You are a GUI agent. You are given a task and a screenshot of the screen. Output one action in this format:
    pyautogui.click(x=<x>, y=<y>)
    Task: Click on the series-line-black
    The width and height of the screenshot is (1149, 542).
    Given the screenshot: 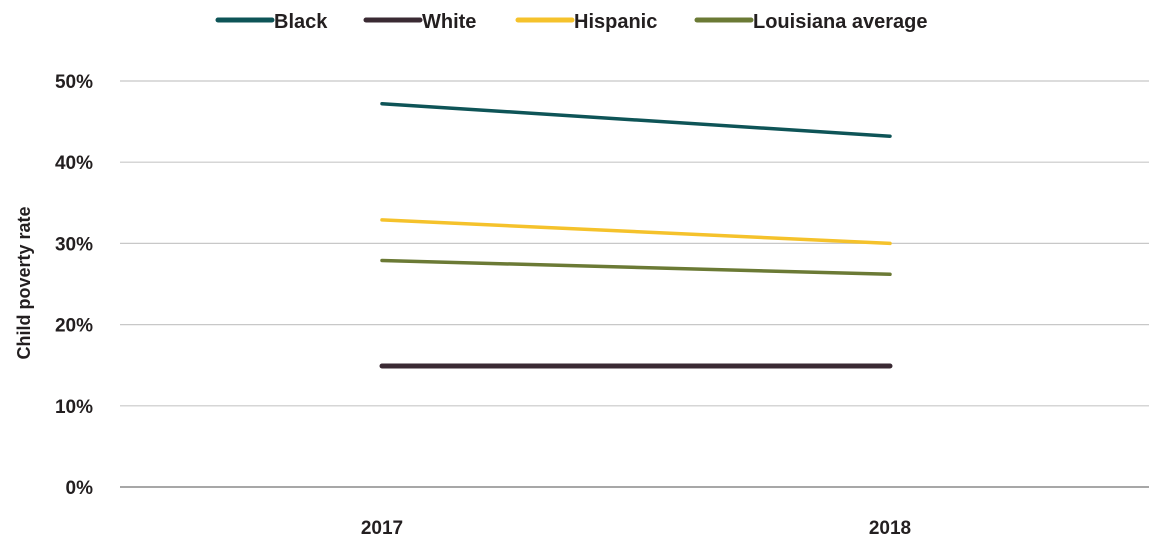 What is the action you would take?
    pyautogui.click(x=636, y=119)
    